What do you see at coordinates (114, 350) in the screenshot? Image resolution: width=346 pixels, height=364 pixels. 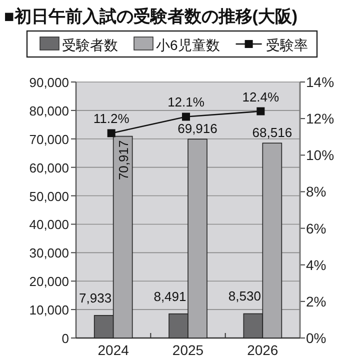 I see `x-tick-label: 2024` at bounding box center [114, 350].